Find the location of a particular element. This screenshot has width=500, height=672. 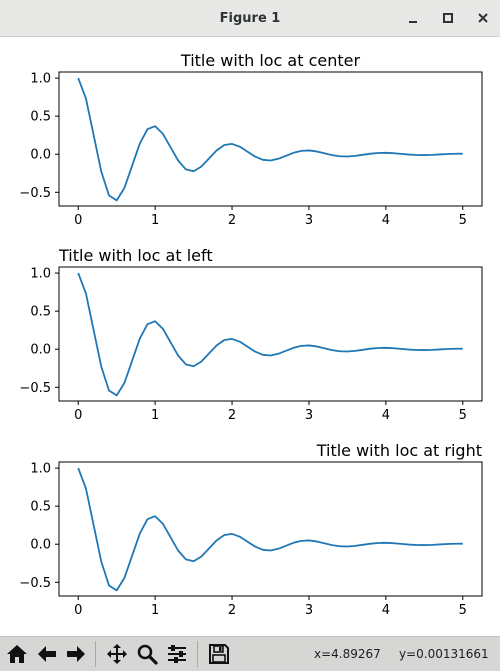

zoom-button is located at coordinates (147, 654).